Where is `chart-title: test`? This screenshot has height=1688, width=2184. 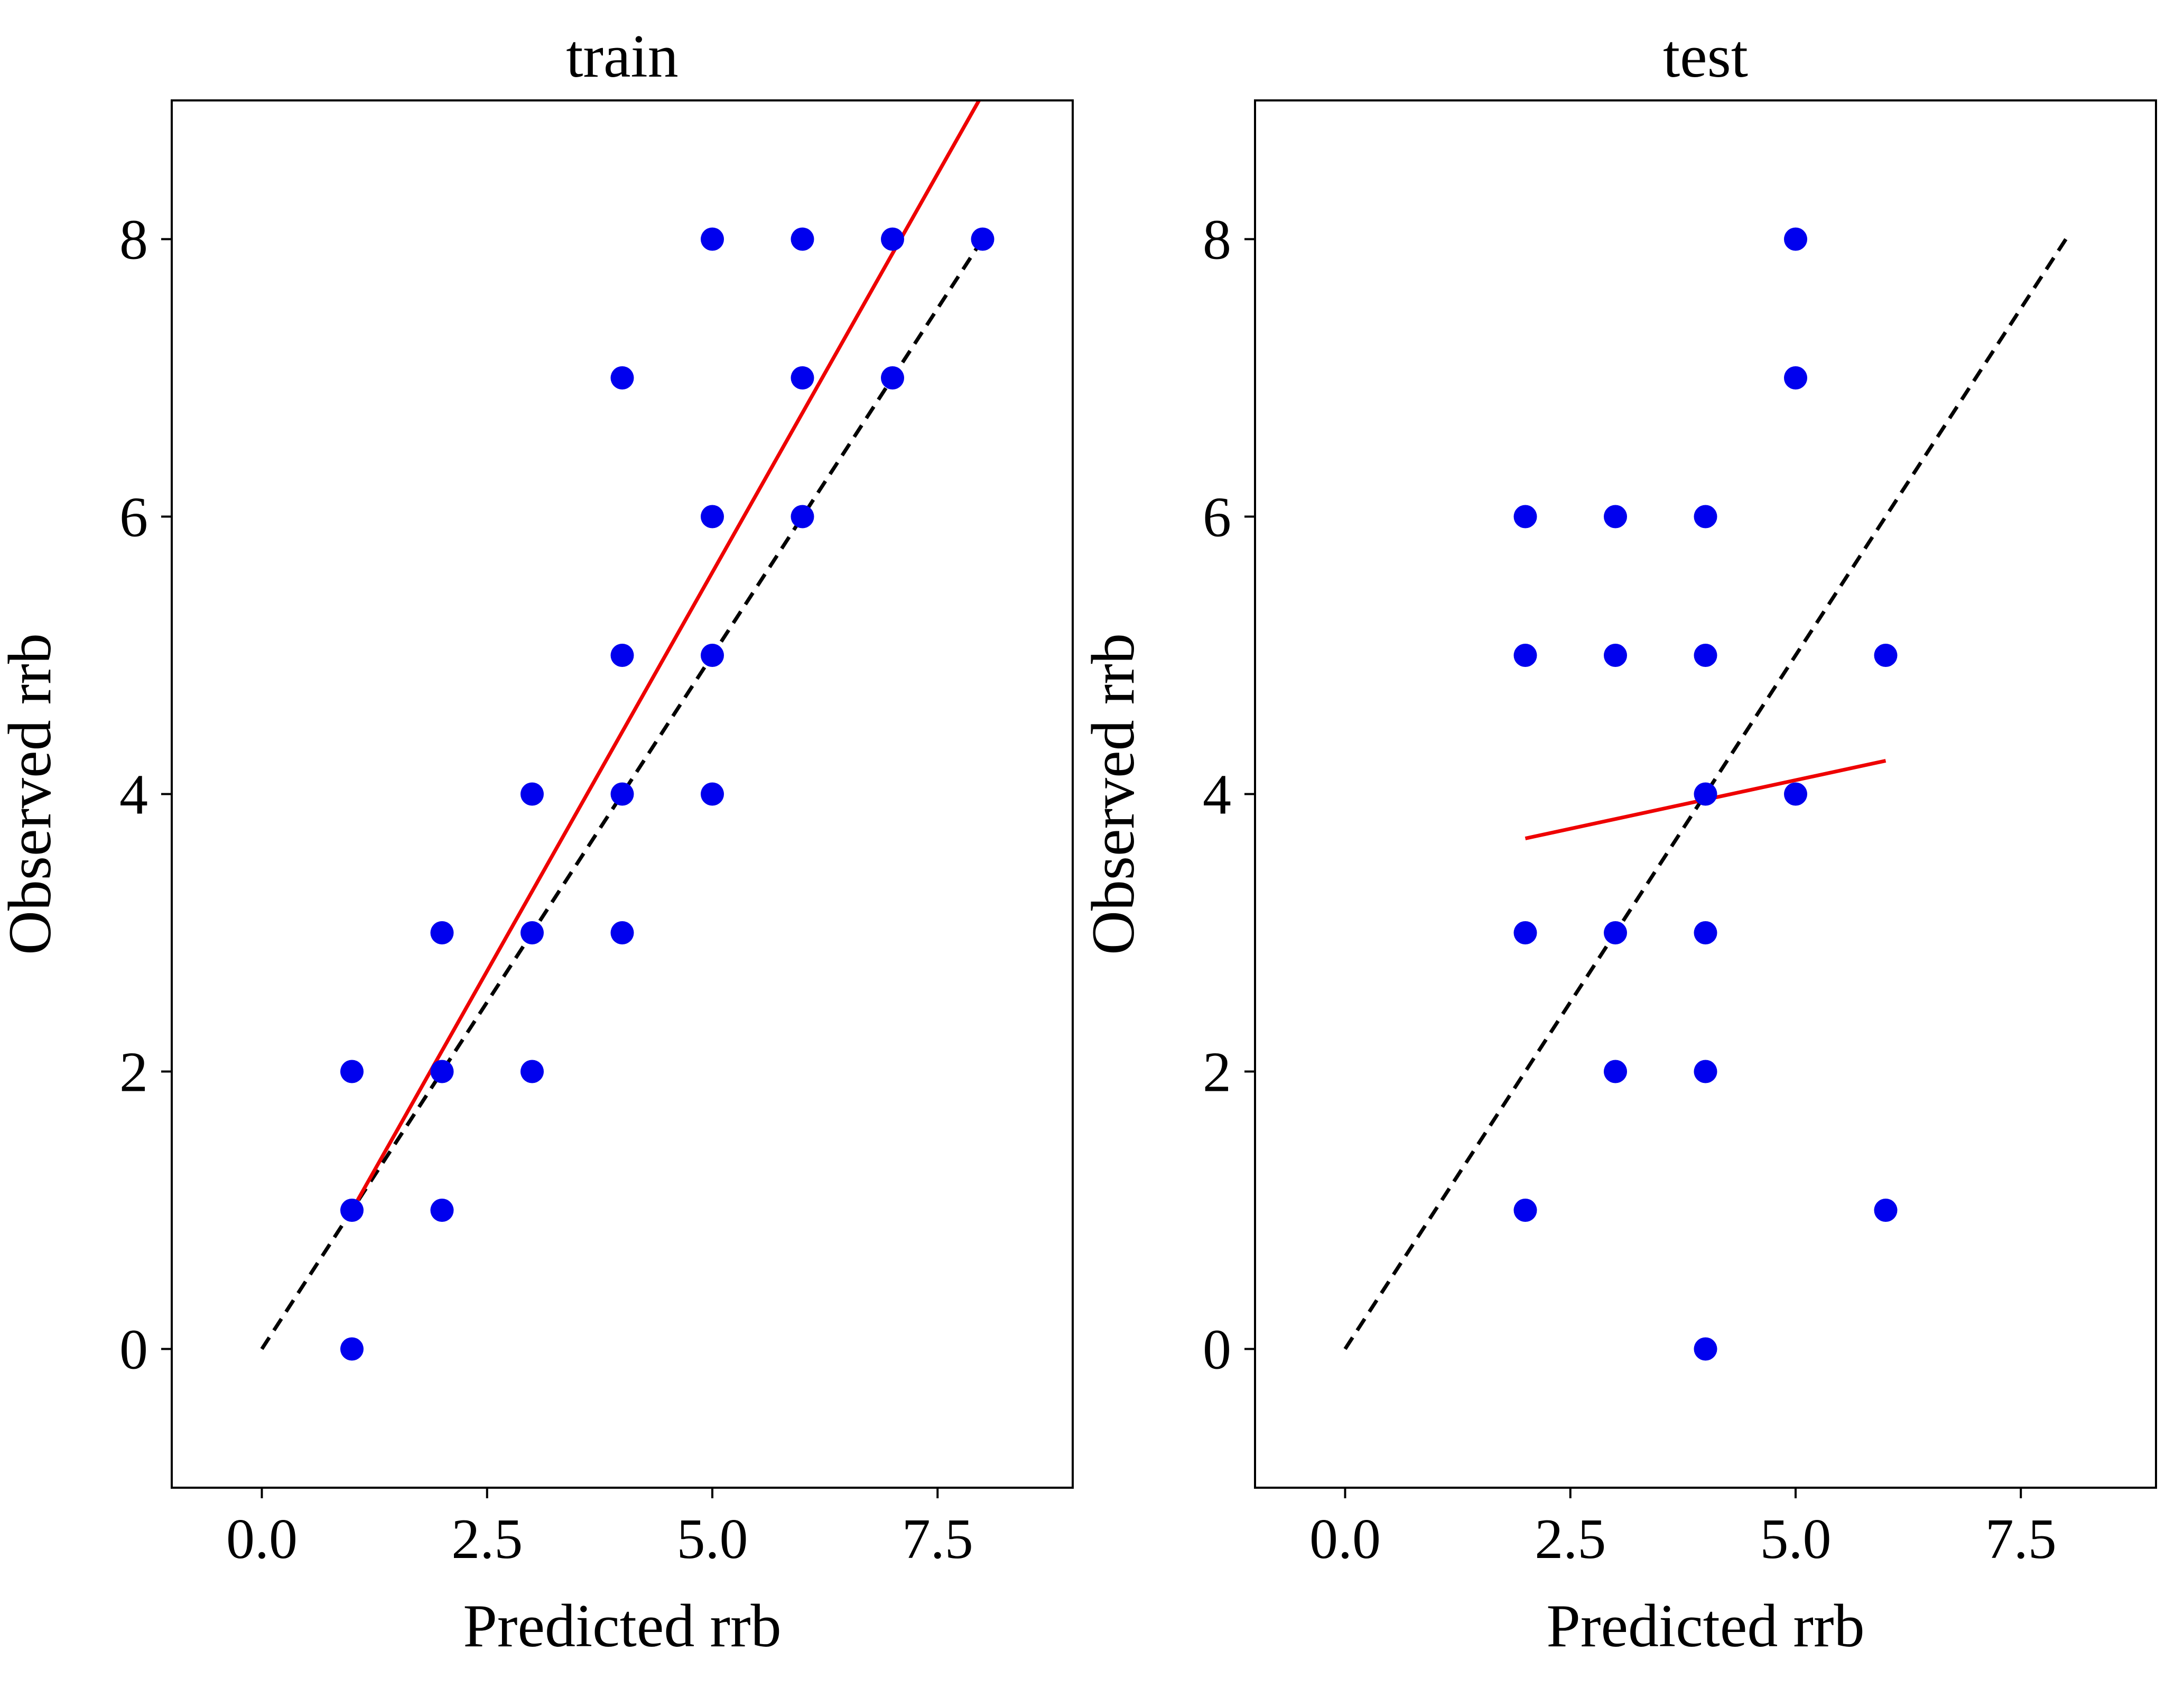
chart-title: test is located at coordinates (1705, 56).